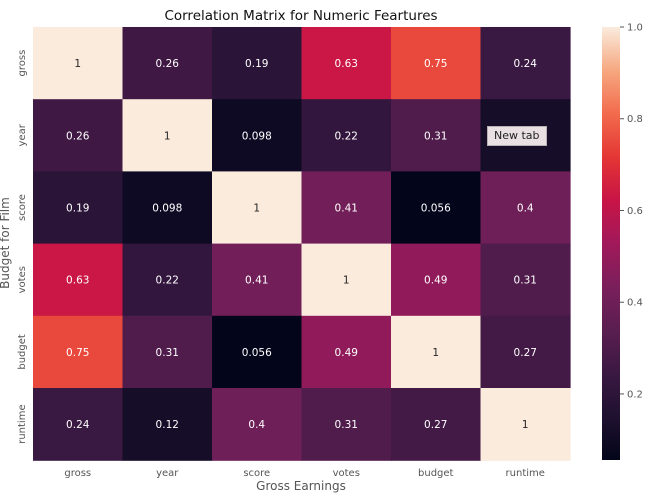 This screenshot has width=650, height=493. I want to click on heatmap-cell-votes-budget, so click(436, 280).